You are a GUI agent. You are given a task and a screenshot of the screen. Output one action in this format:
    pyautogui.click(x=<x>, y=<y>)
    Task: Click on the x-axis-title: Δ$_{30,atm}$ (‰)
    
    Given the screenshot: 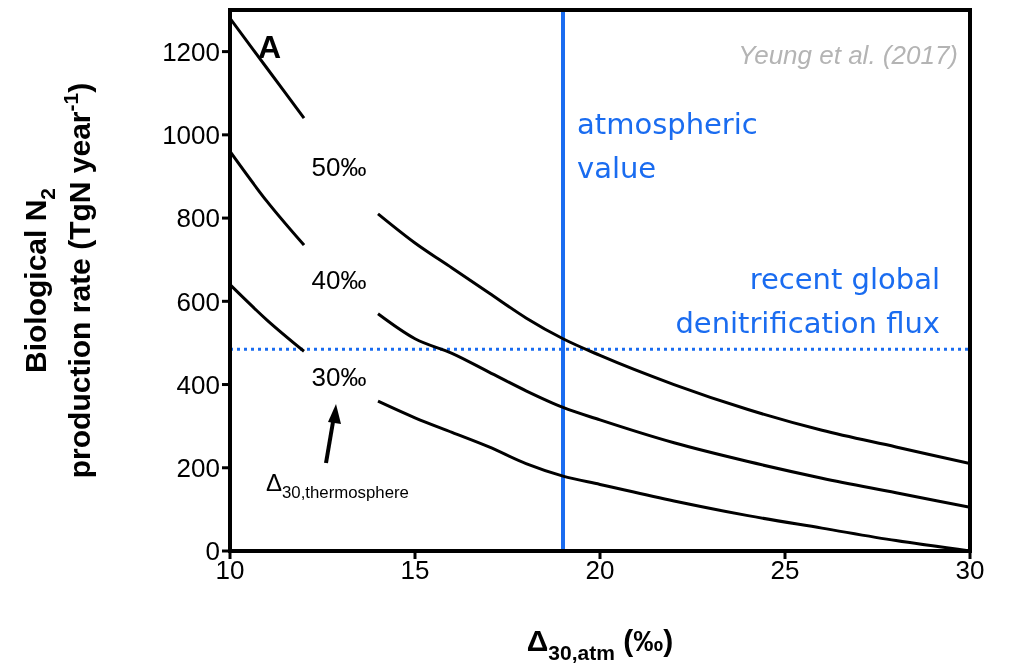 What is the action you would take?
    pyautogui.click(x=600, y=644)
    